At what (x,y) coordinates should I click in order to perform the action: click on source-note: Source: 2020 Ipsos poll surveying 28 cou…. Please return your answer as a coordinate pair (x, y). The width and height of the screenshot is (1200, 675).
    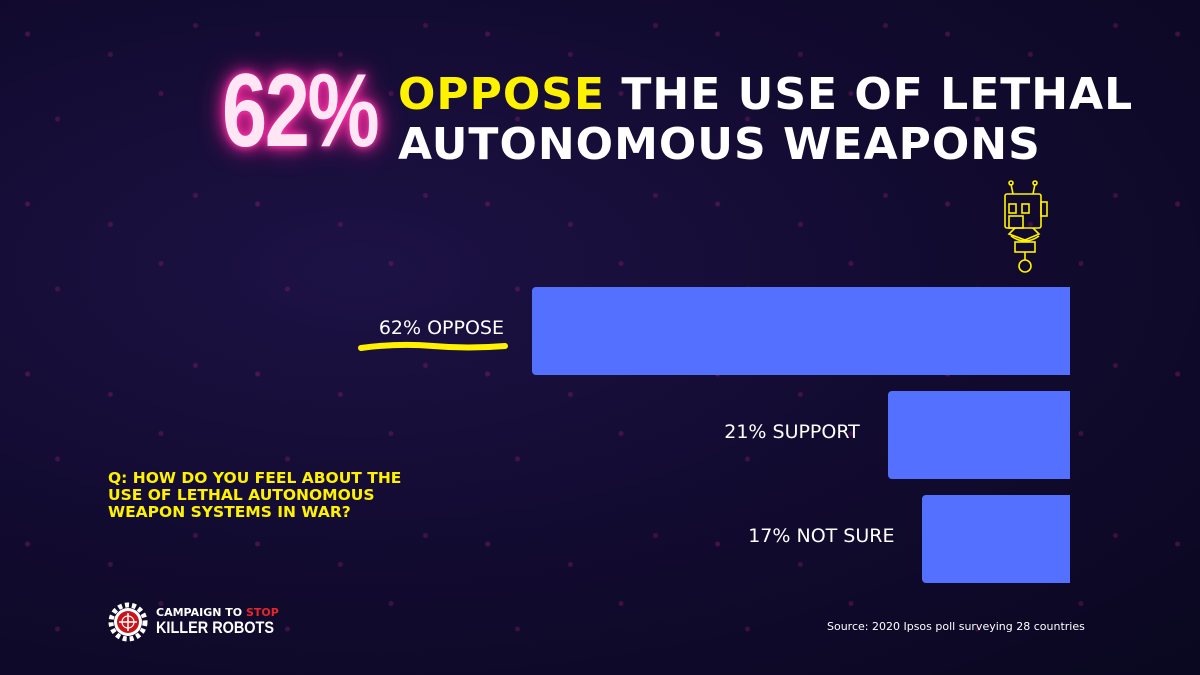
    Looking at the image, I should click on (956, 626).